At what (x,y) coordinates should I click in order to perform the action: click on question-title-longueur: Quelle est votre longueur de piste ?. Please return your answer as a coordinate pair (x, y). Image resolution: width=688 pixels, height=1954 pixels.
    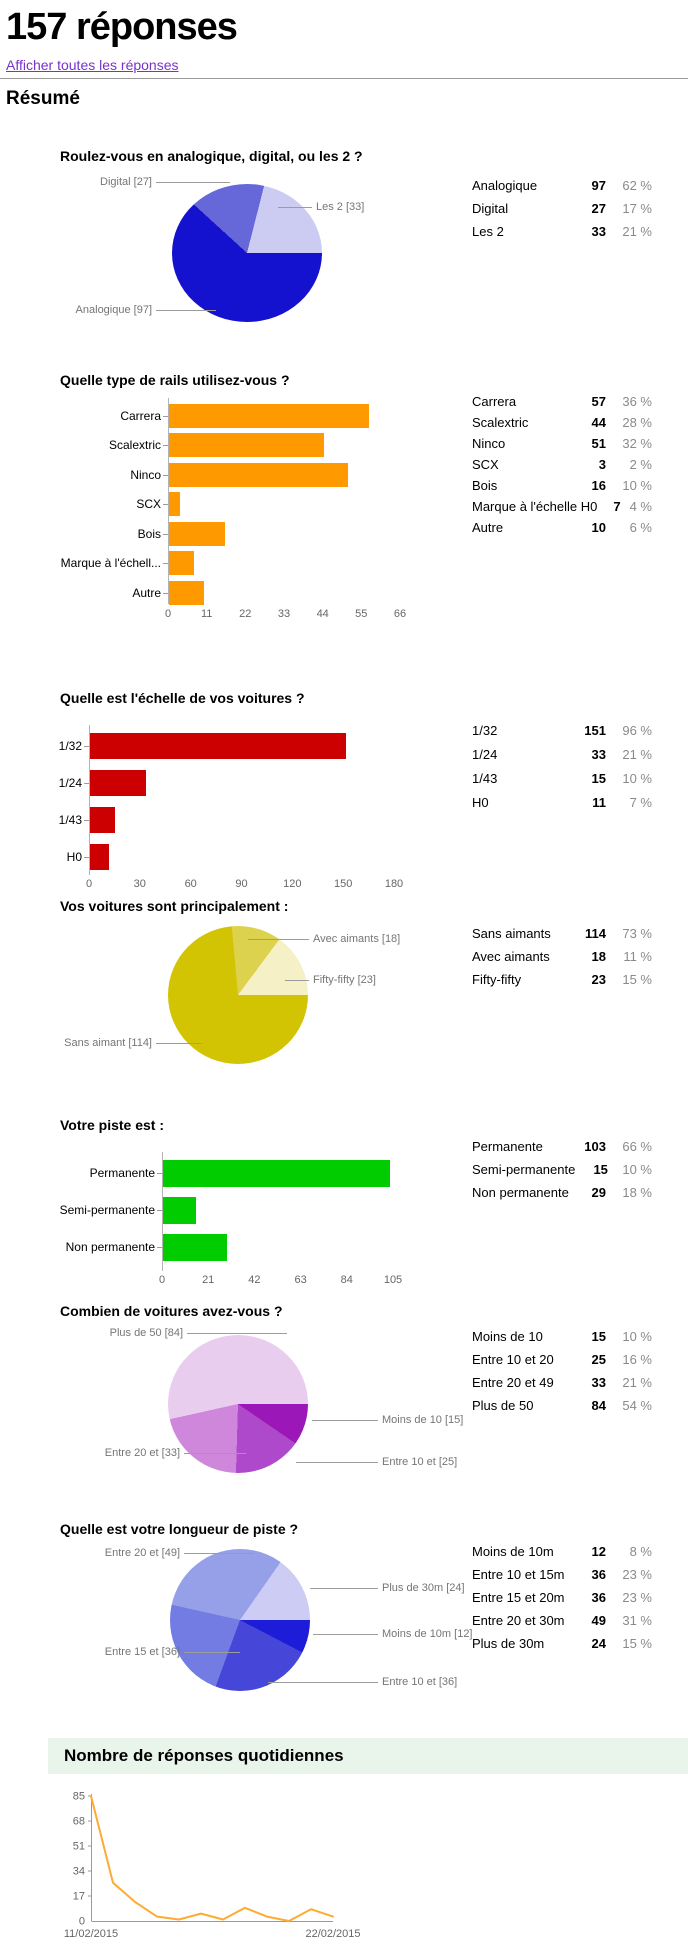
    Looking at the image, I should click on (179, 1529).